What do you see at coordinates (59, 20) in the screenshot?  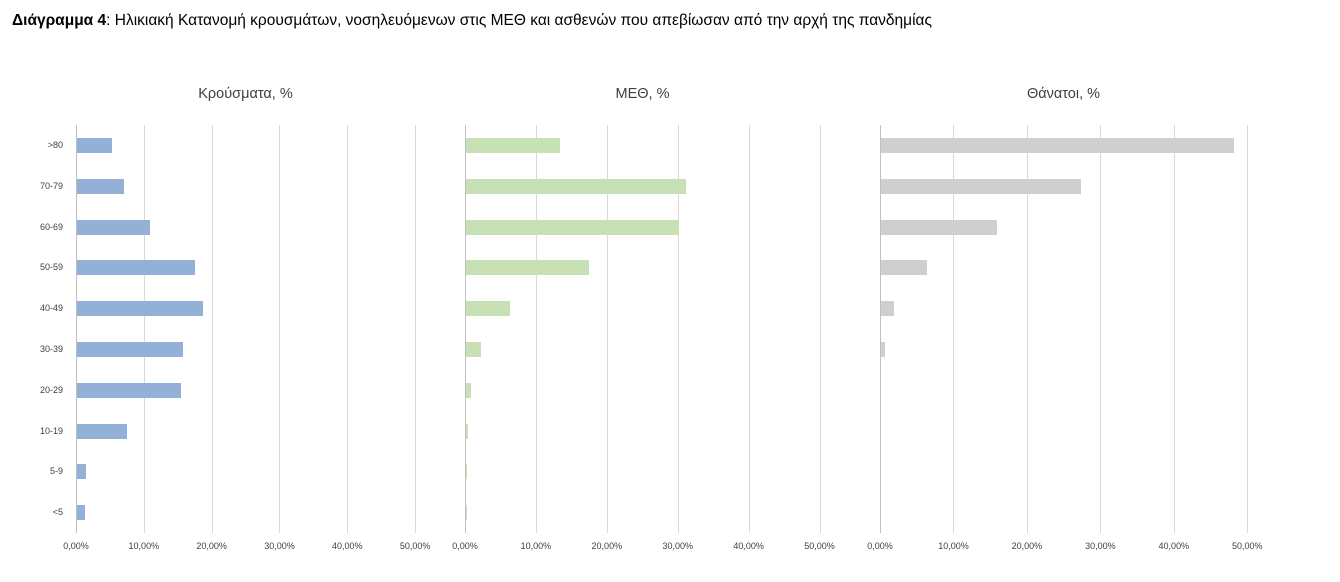 I see `caption-label: Διάγραμμα 4` at bounding box center [59, 20].